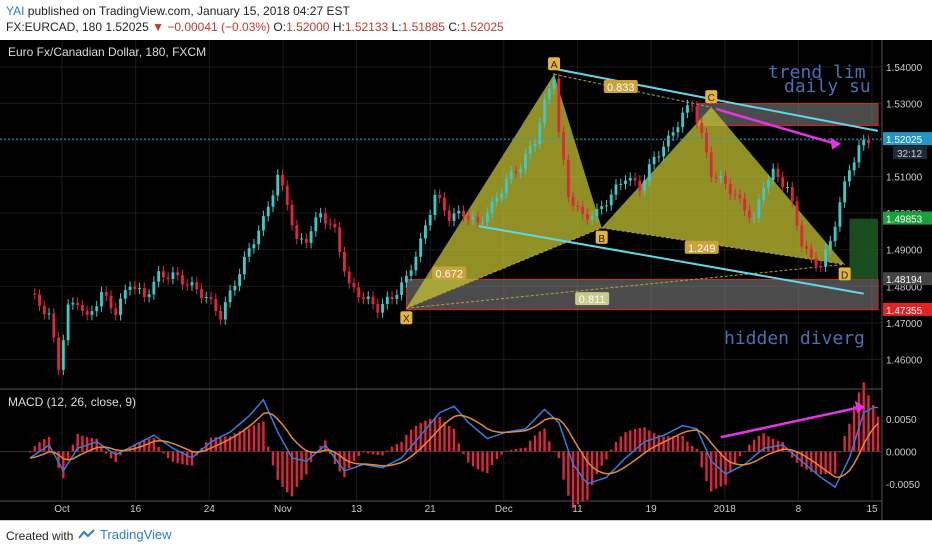 This screenshot has height=551, width=932. What do you see at coordinates (904, 178) in the screenshot?
I see `price-tick-label: 1.51000` at bounding box center [904, 178].